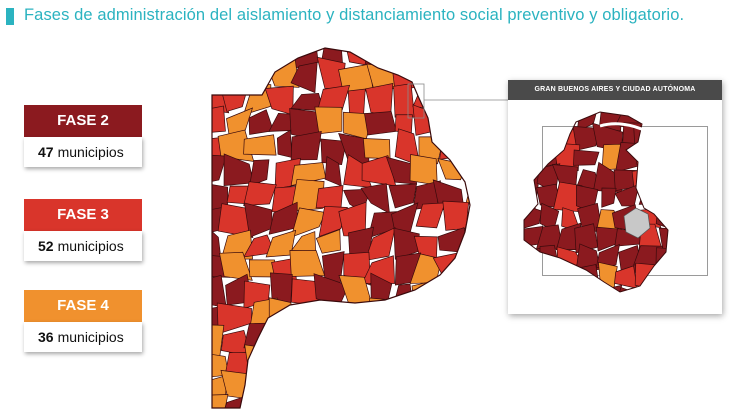 Image resolution: width=730 pixels, height=413 pixels. What do you see at coordinates (46, 152) in the screenshot?
I see `legend-count: 47` at bounding box center [46, 152].